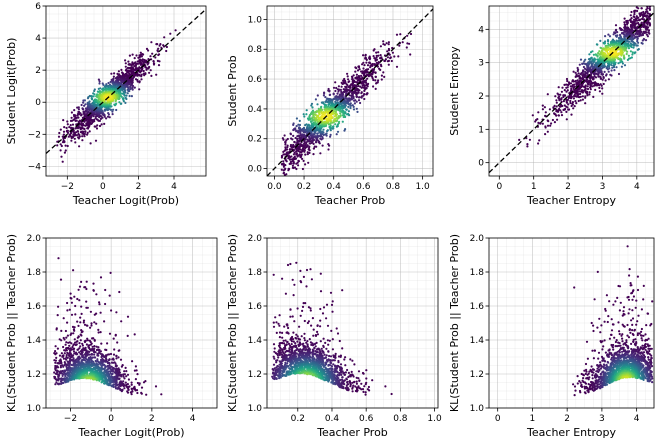  Describe the element at coordinates (454, 91) in the screenshot. I see `y-axis-label: Student Entropy` at that location.